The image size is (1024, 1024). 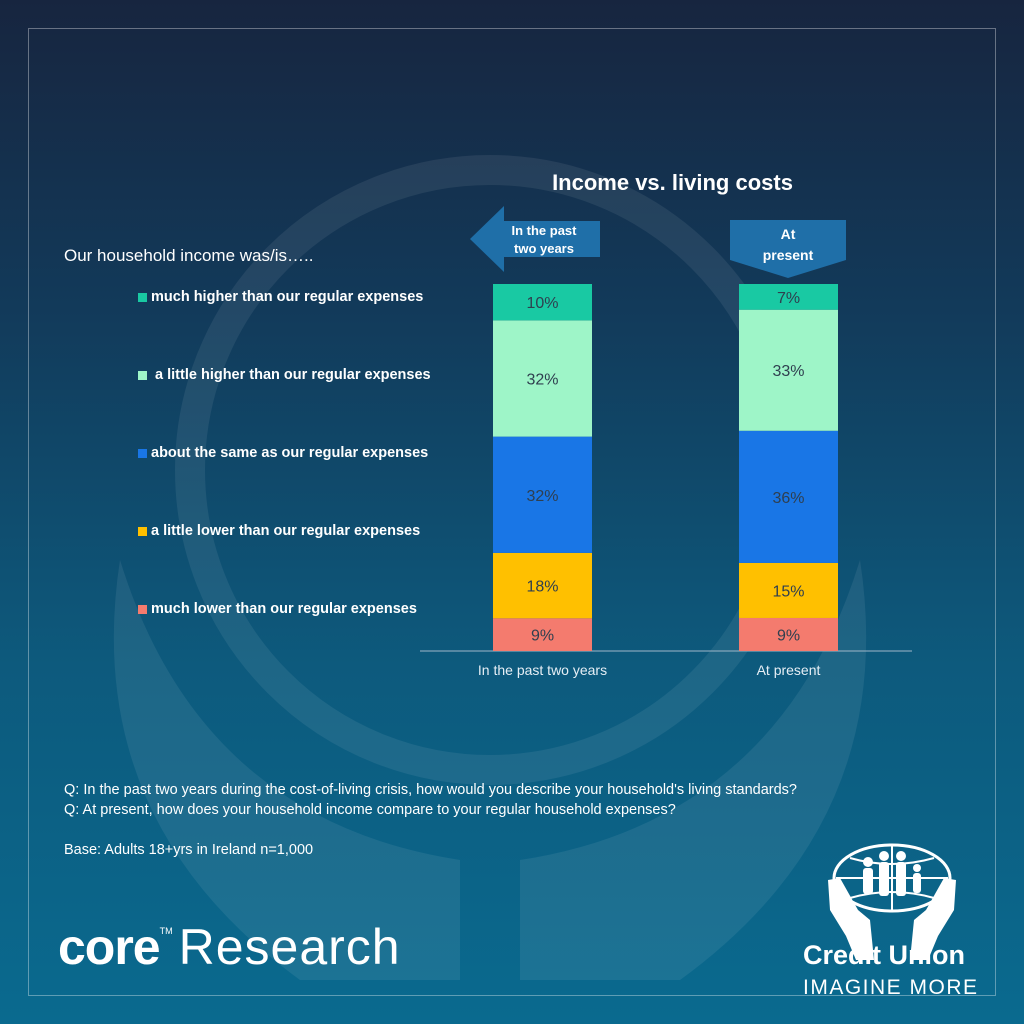 I want to click on legend-item-much-lower: much lower than our regular expenses, so click(x=277, y=609).